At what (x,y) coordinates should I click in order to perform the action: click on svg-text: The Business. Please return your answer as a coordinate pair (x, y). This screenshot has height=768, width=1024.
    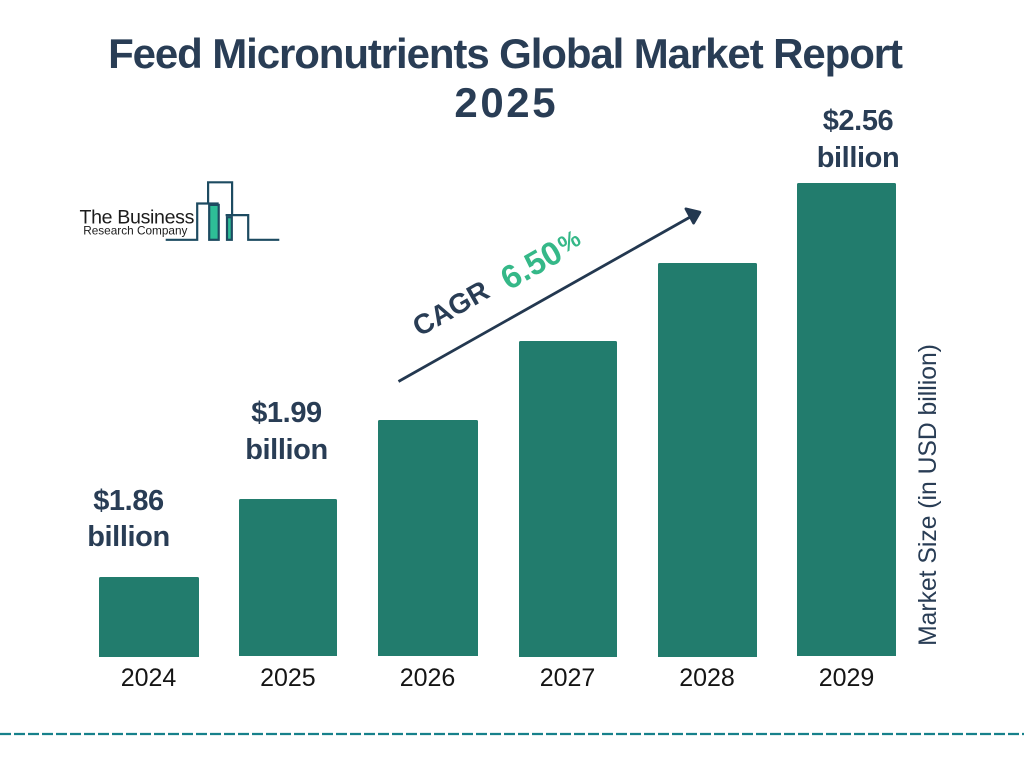
    Looking at the image, I should click on (137, 218).